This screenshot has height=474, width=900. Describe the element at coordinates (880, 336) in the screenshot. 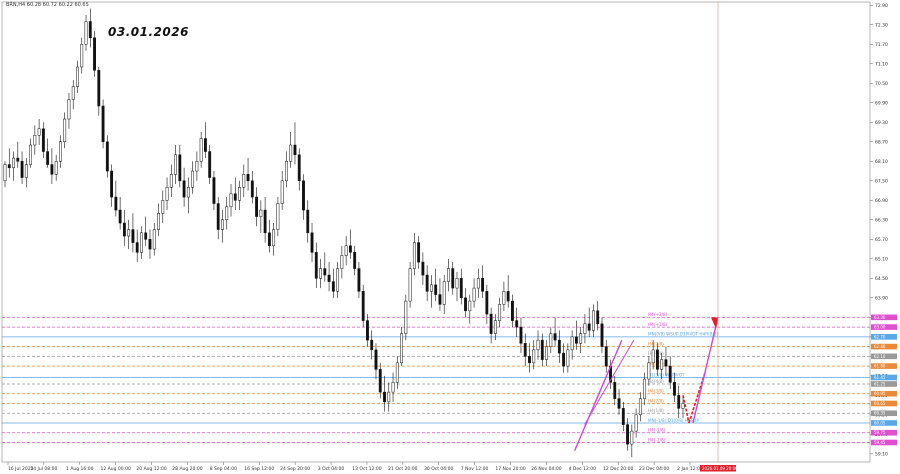

I see `svg-text: 62.70` at that location.